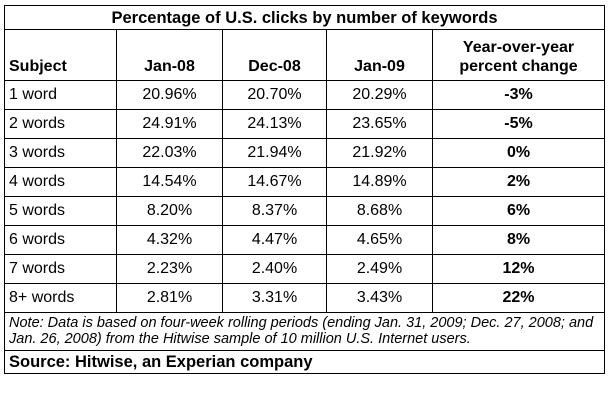 The image size is (610, 402). Describe the element at coordinates (60, 211) in the screenshot. I see `row-subject-cell: 5 words` at that location.